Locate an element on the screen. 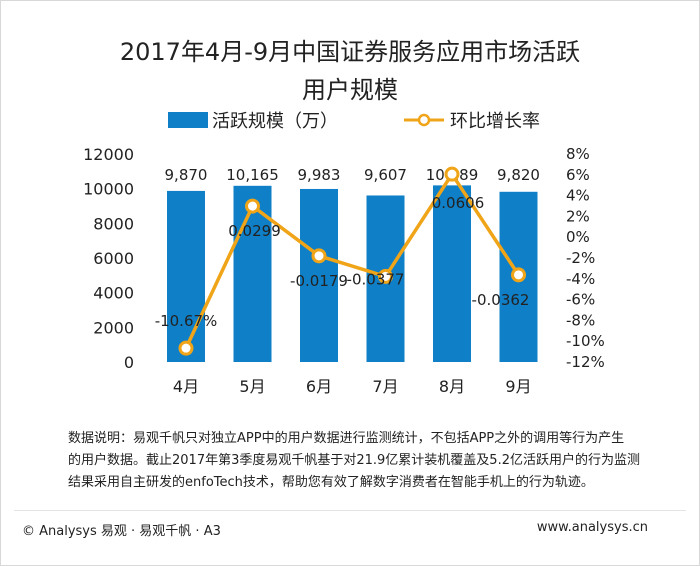 This screenshot has width=700, height=566. x-tick-label: 5月 is located at coordinates (252, 386).